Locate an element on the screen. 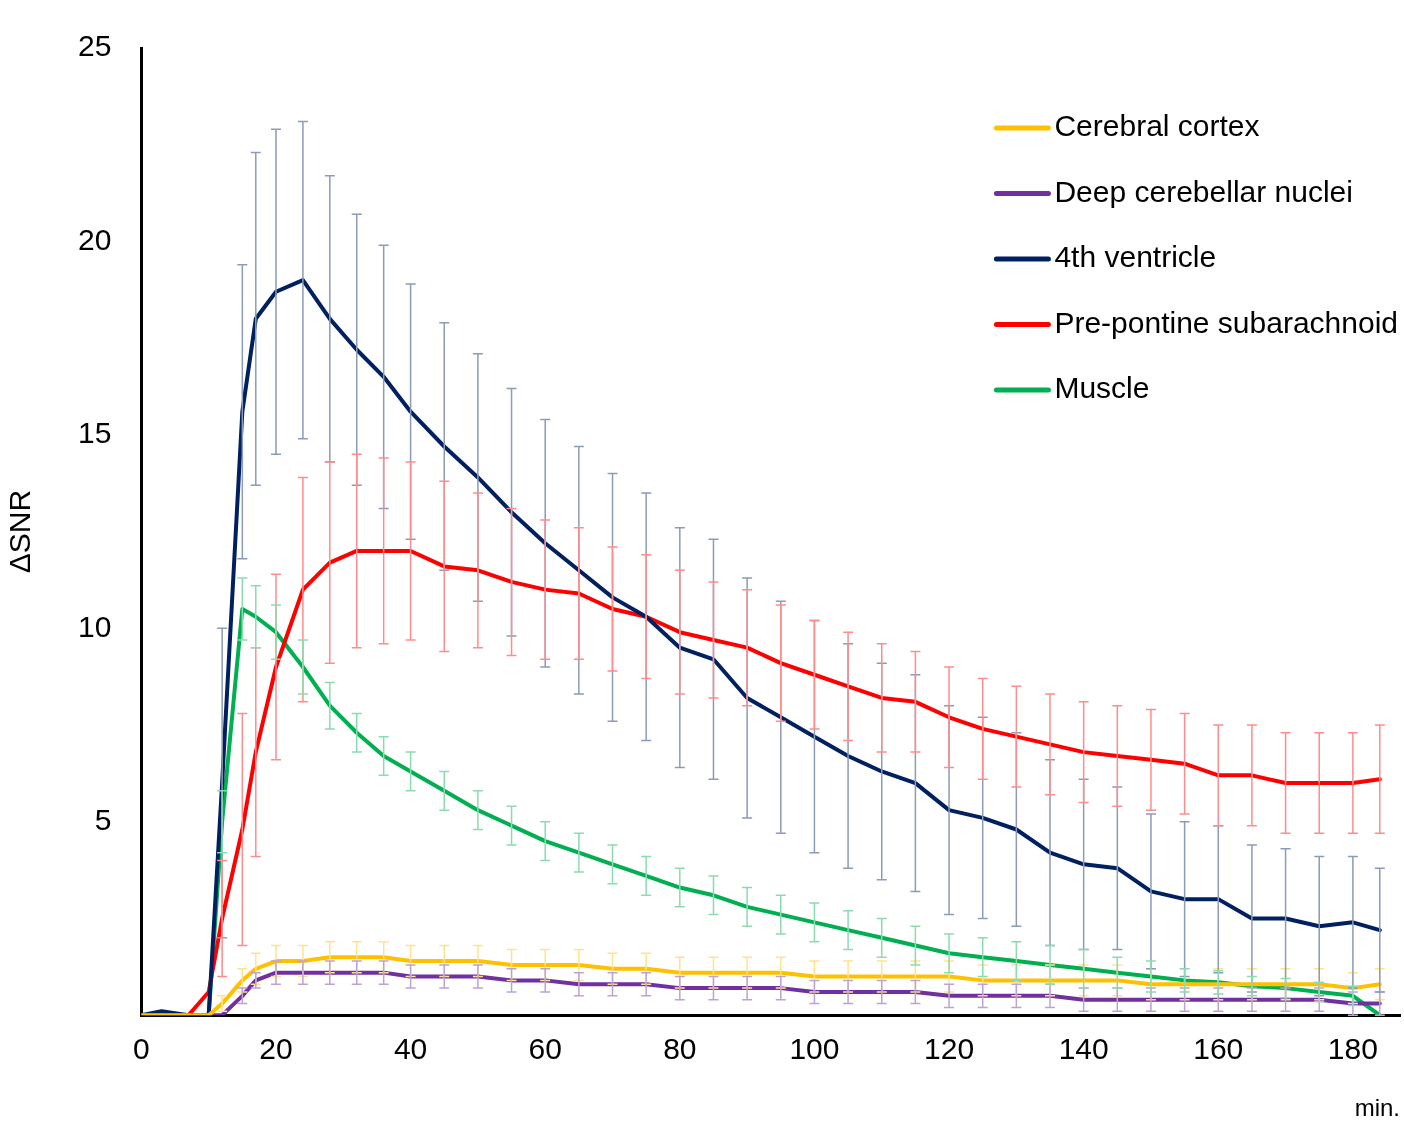 The image size is (1404, 1128). legend-label: Cerebral cortex is located at coordinates (1157, 126).